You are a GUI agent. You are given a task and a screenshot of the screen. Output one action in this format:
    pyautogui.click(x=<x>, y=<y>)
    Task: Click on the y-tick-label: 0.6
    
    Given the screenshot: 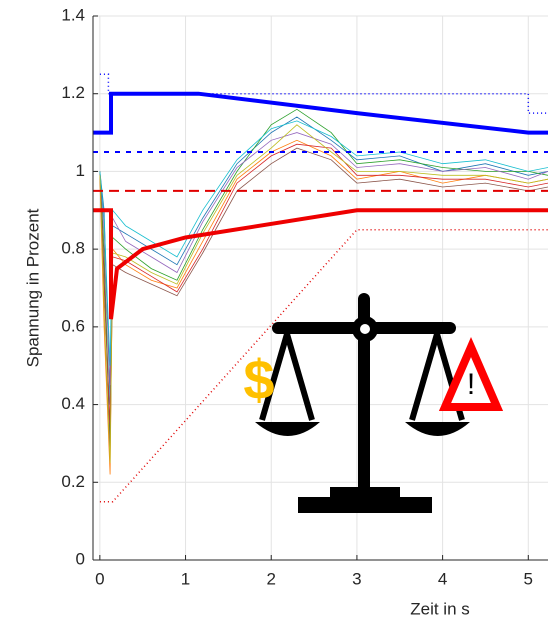 What is the action you would take?
    pyautogui.click(x=73, y=325)
    